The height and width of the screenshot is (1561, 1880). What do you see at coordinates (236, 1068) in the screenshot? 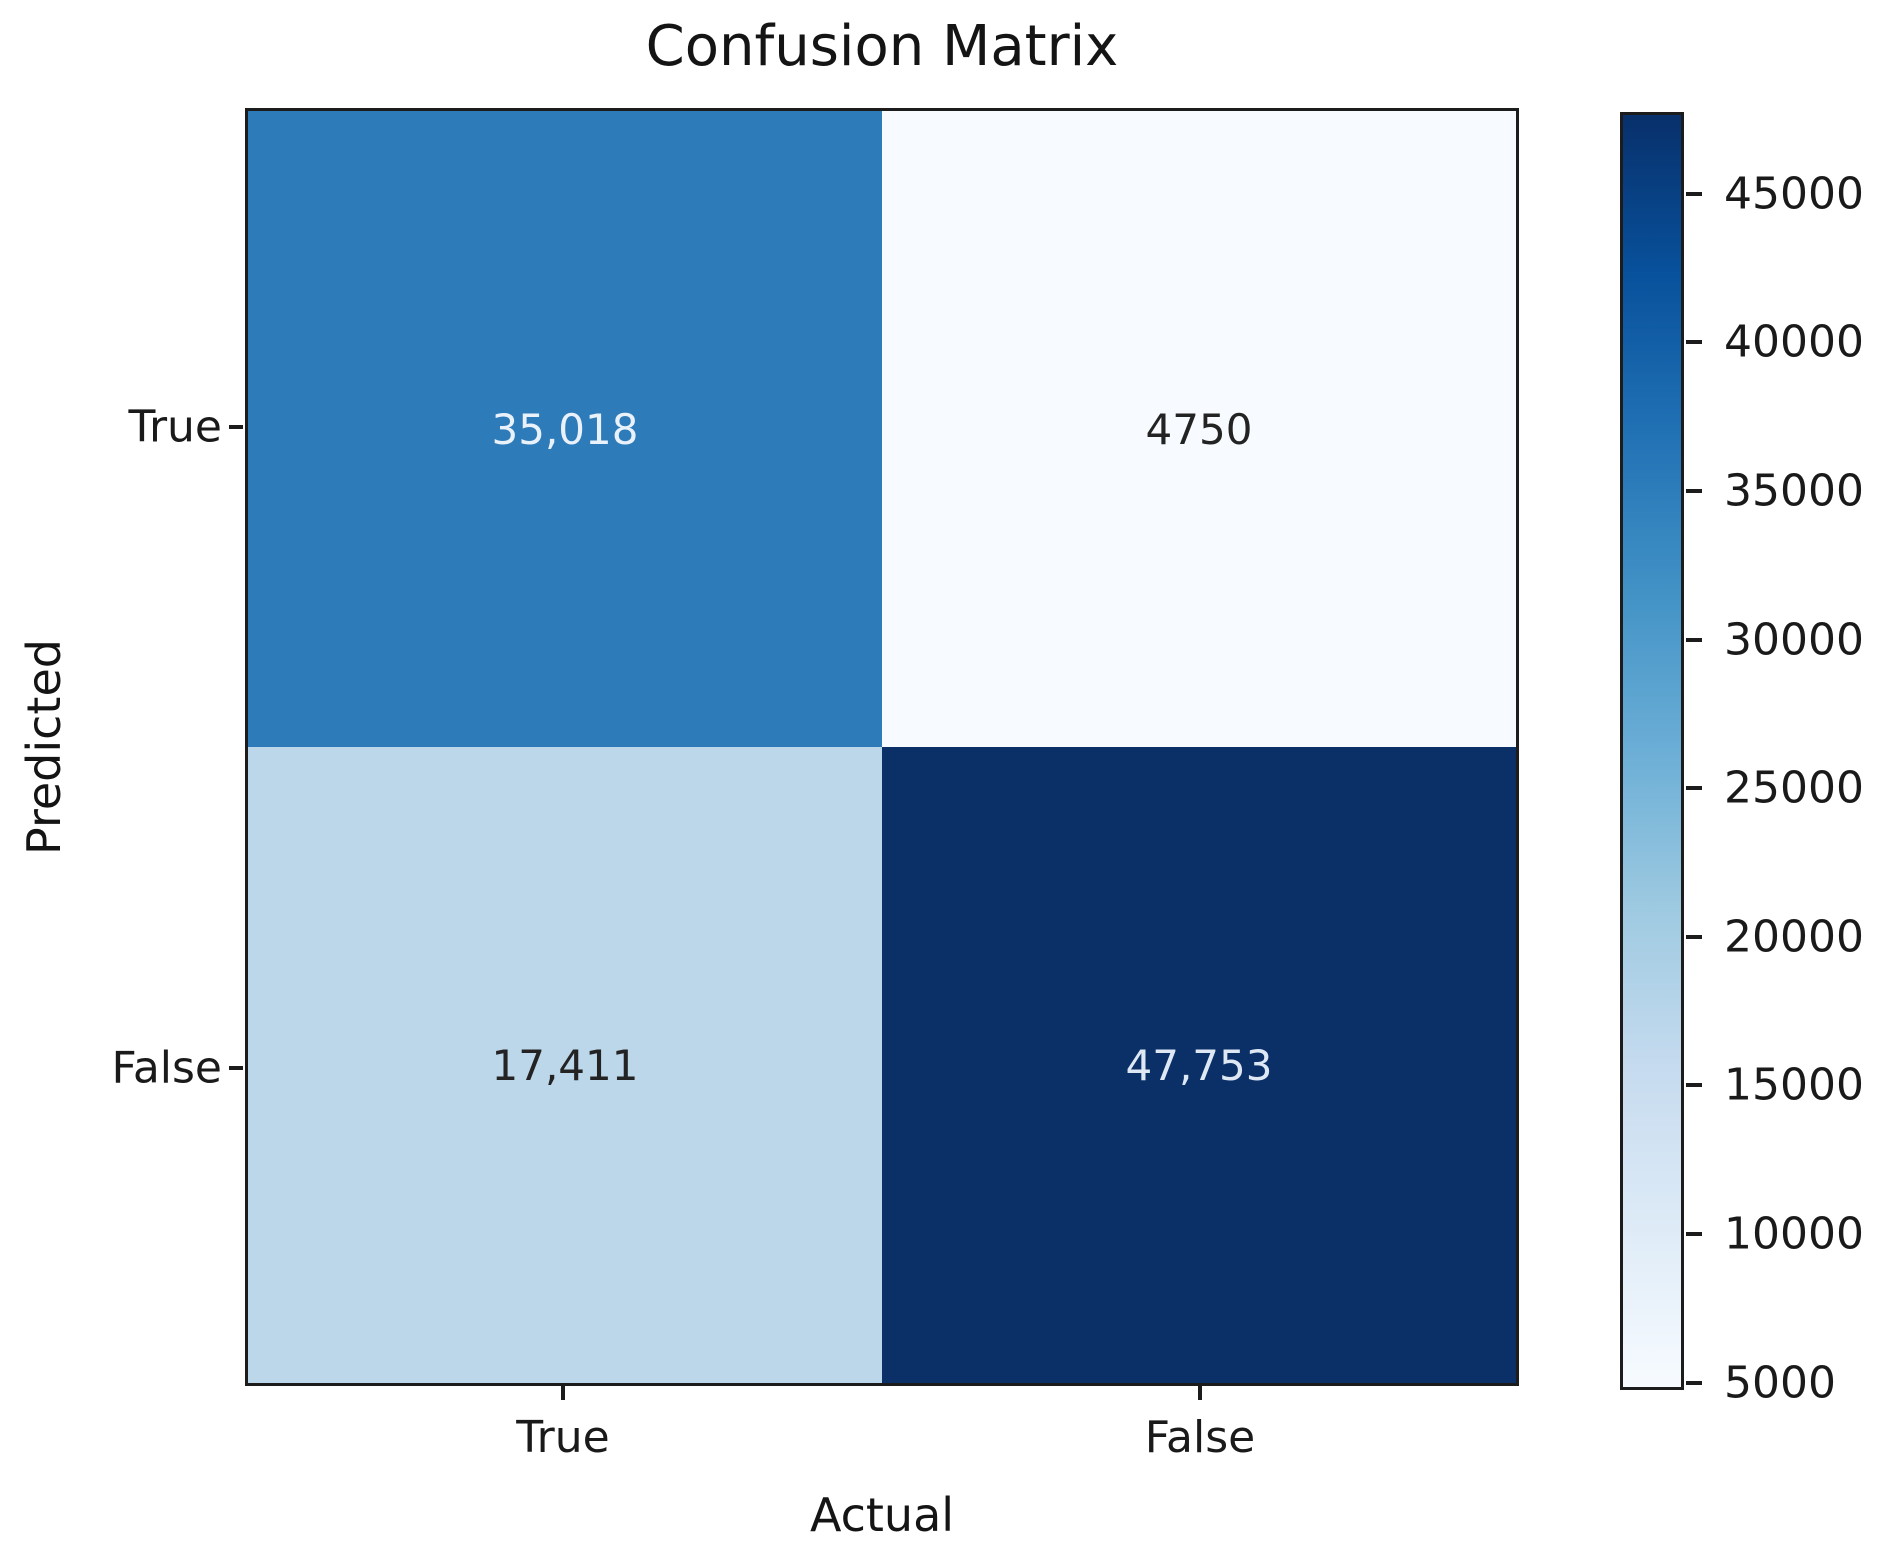
I see `y-tick-mark-false` at bounding box center [236, 1068].